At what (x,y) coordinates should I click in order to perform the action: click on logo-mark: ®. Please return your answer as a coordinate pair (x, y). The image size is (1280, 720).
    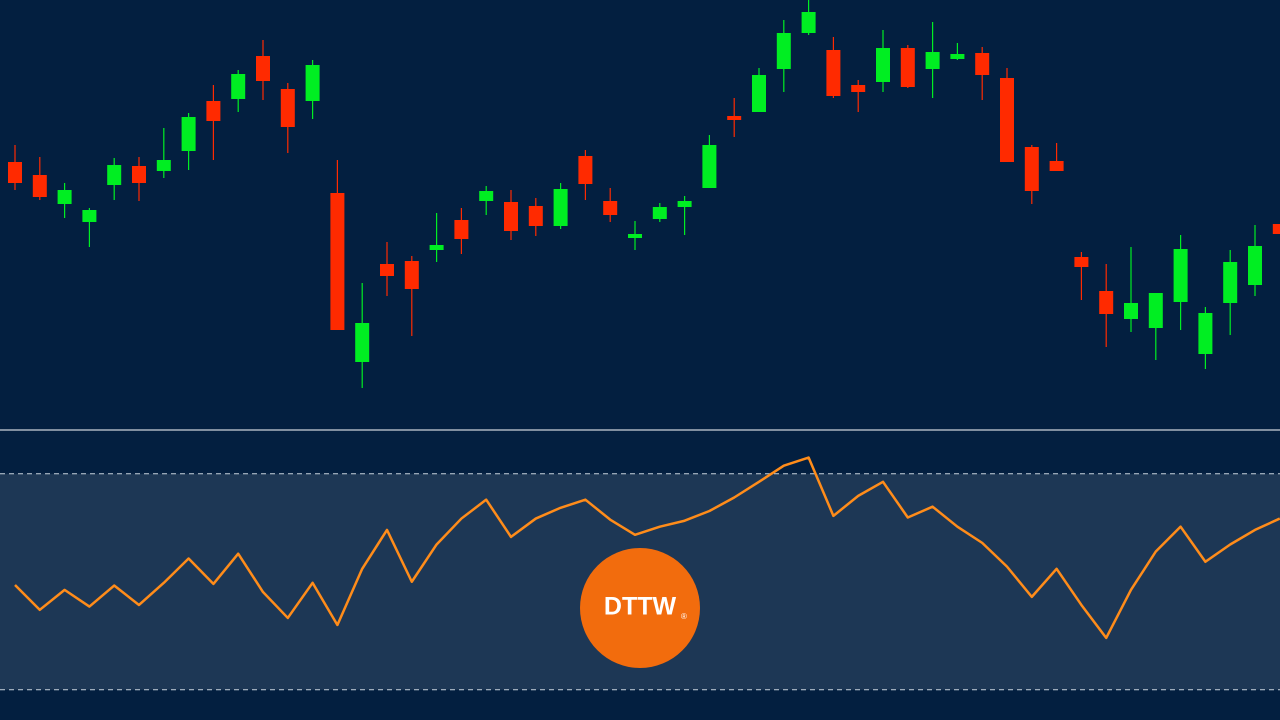
    Looking at the image, I should click on (684, 616).